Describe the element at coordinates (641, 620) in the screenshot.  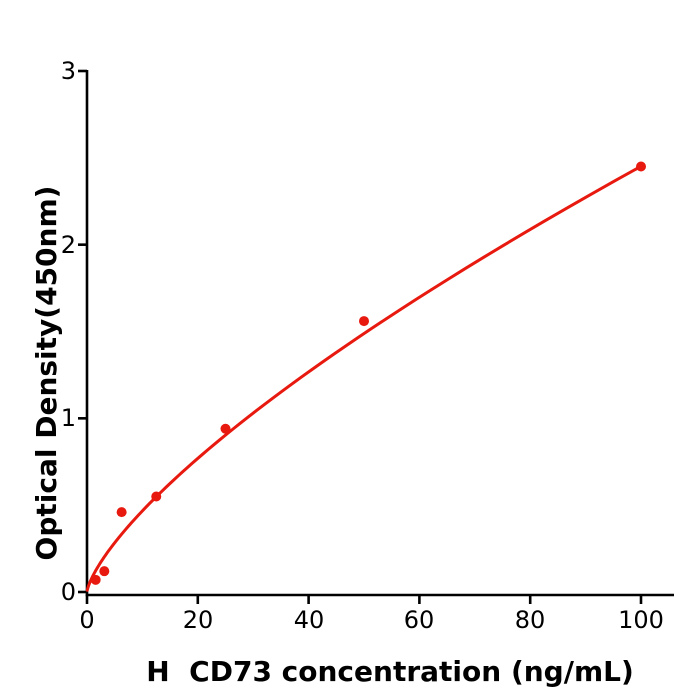
I see `x-tick-label-100: 100` at that location.